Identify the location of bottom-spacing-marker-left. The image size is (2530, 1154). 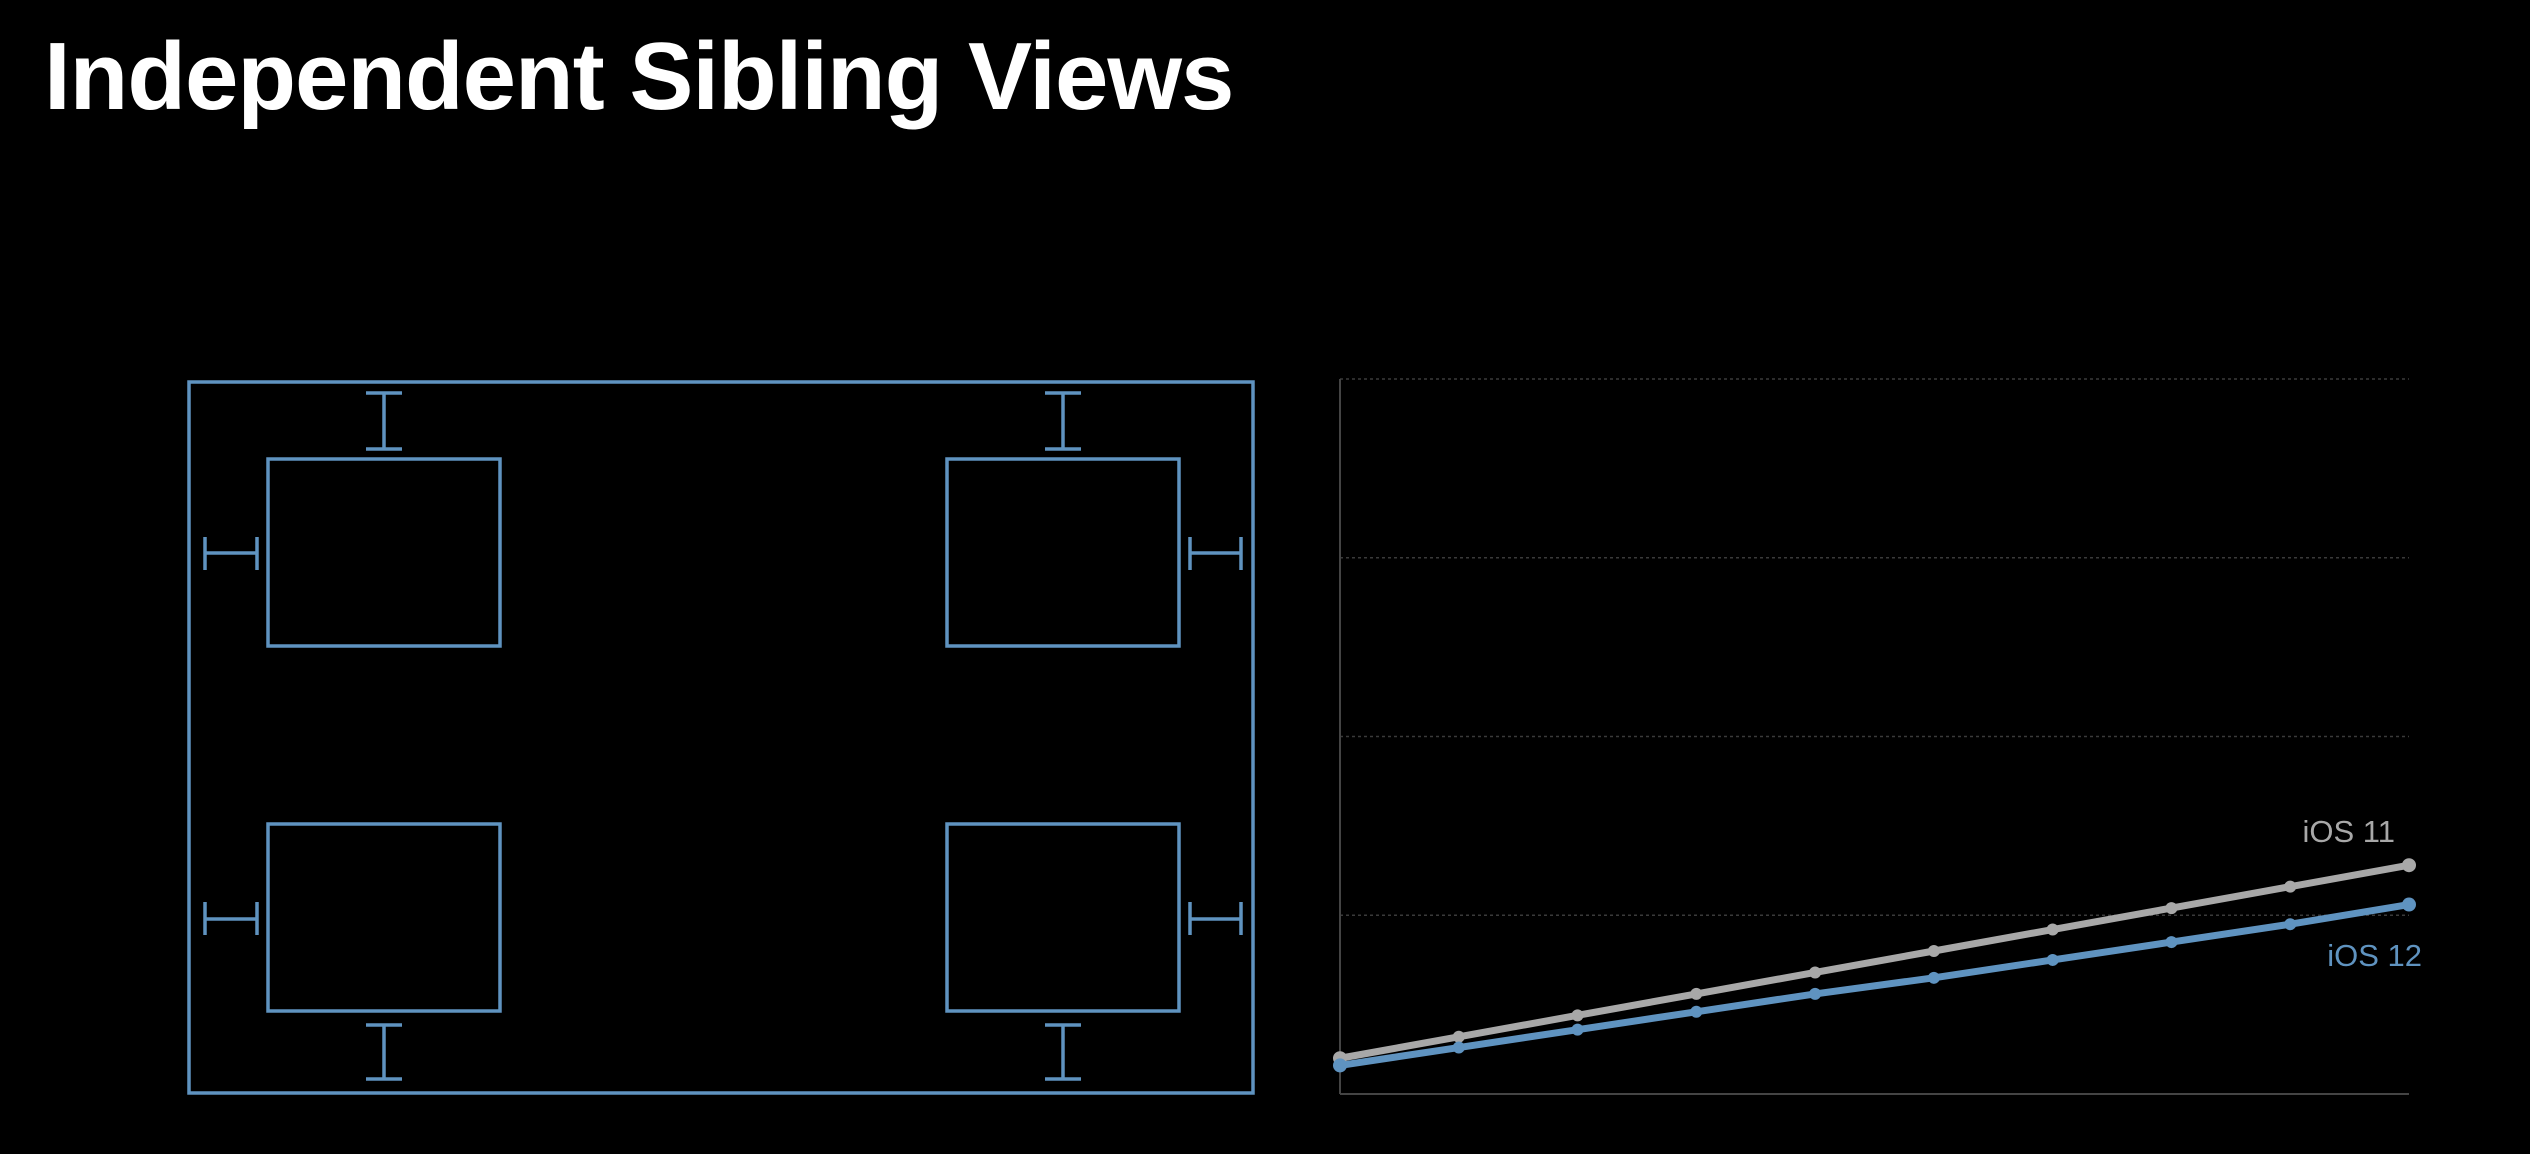
(384, 1052).